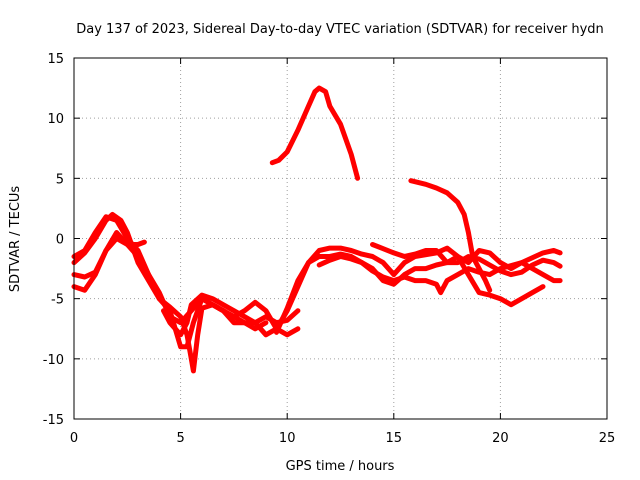  Describe the element at coordinates (60, 240) in the screenshot. I see `y-tick-label: 0` at that location.